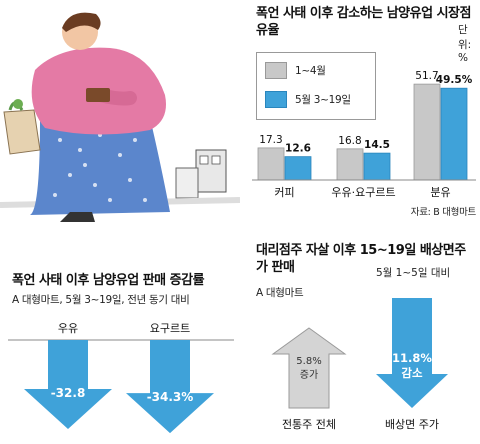  I want to click on legend-label-1: 1~4월, so click(310, 71).